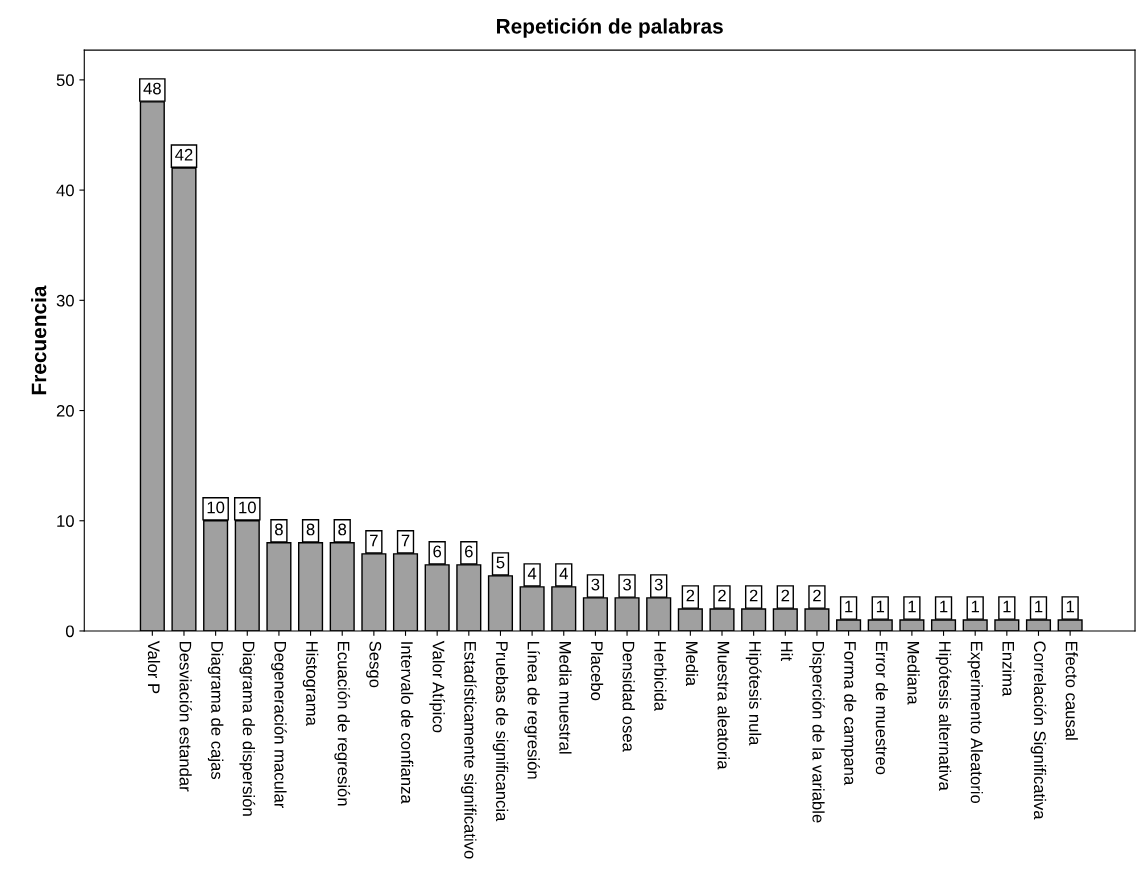  What do you see at coordinates (1071, 691) in the screenshot?
I see `x-tick-label: Efecto causal` at bounding box center [1071, 691].